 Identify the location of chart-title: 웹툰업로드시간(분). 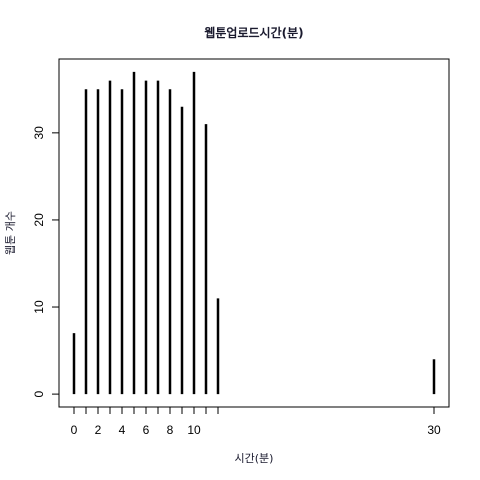
(253, 32).